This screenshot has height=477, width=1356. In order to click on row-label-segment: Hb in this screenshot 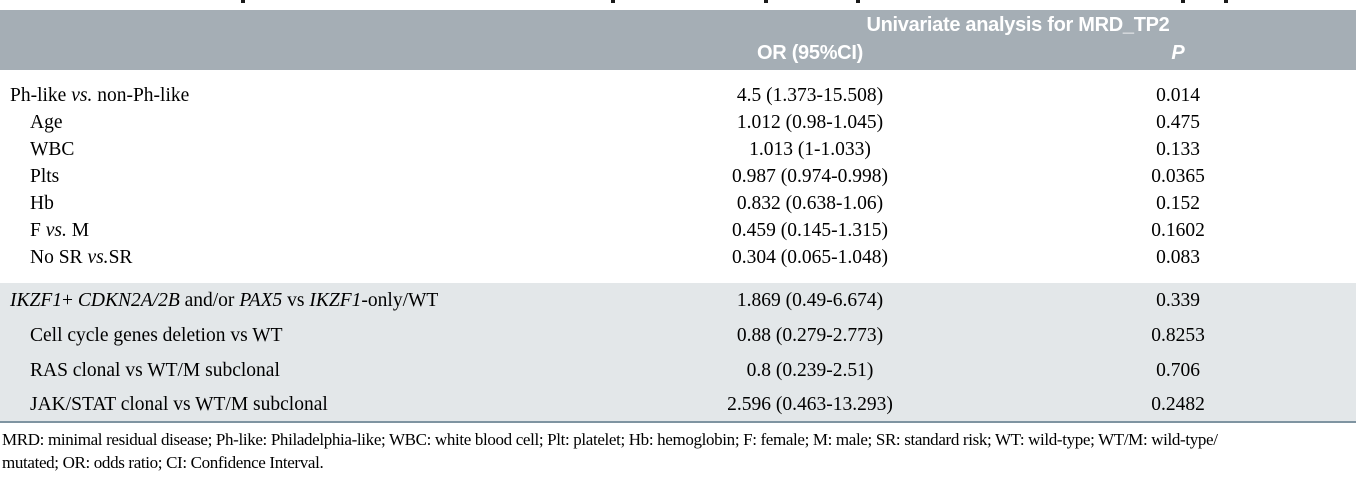, I will do `click(42, 203)`.